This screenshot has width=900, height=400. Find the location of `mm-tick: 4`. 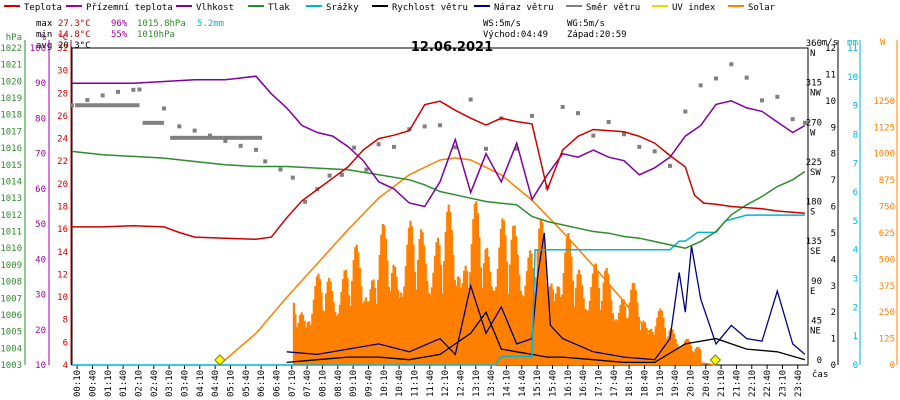

mm-tick: 4 is located at coordinates (855, 251).